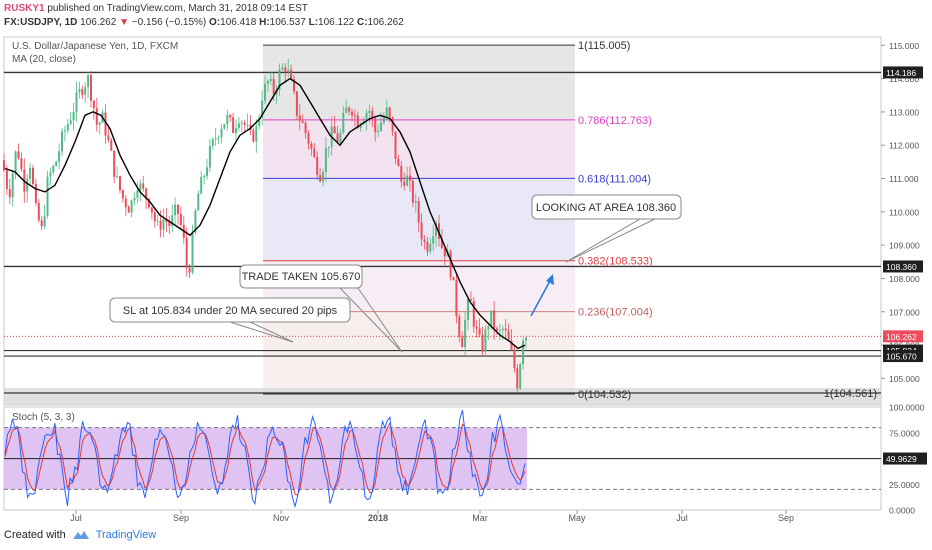 The width and height of the screenshot is (932, 550). What do you see at coordinates (542, 295) in the screenshot?
I see `up-arrow-icon` at bounding box center [542, 295].